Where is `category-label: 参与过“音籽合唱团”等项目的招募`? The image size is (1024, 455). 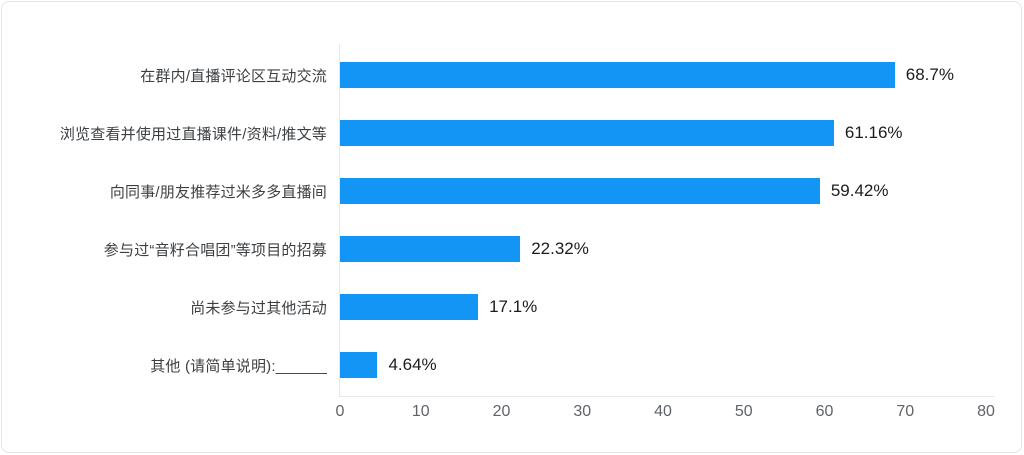 category-label: 参与过“音籽合唱团”等项目的招募 is located at coordinates (215, 250).